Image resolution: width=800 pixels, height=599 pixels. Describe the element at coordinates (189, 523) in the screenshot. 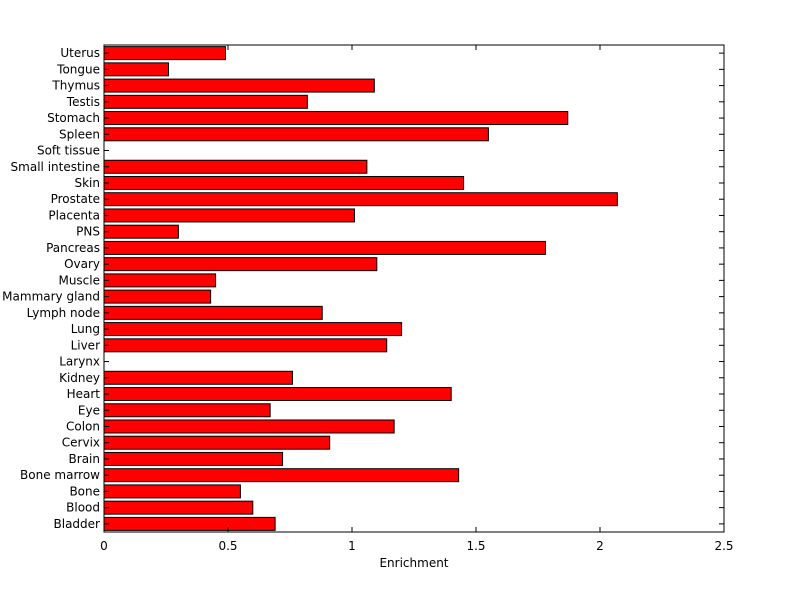

I see `bar-bladder` at that location.